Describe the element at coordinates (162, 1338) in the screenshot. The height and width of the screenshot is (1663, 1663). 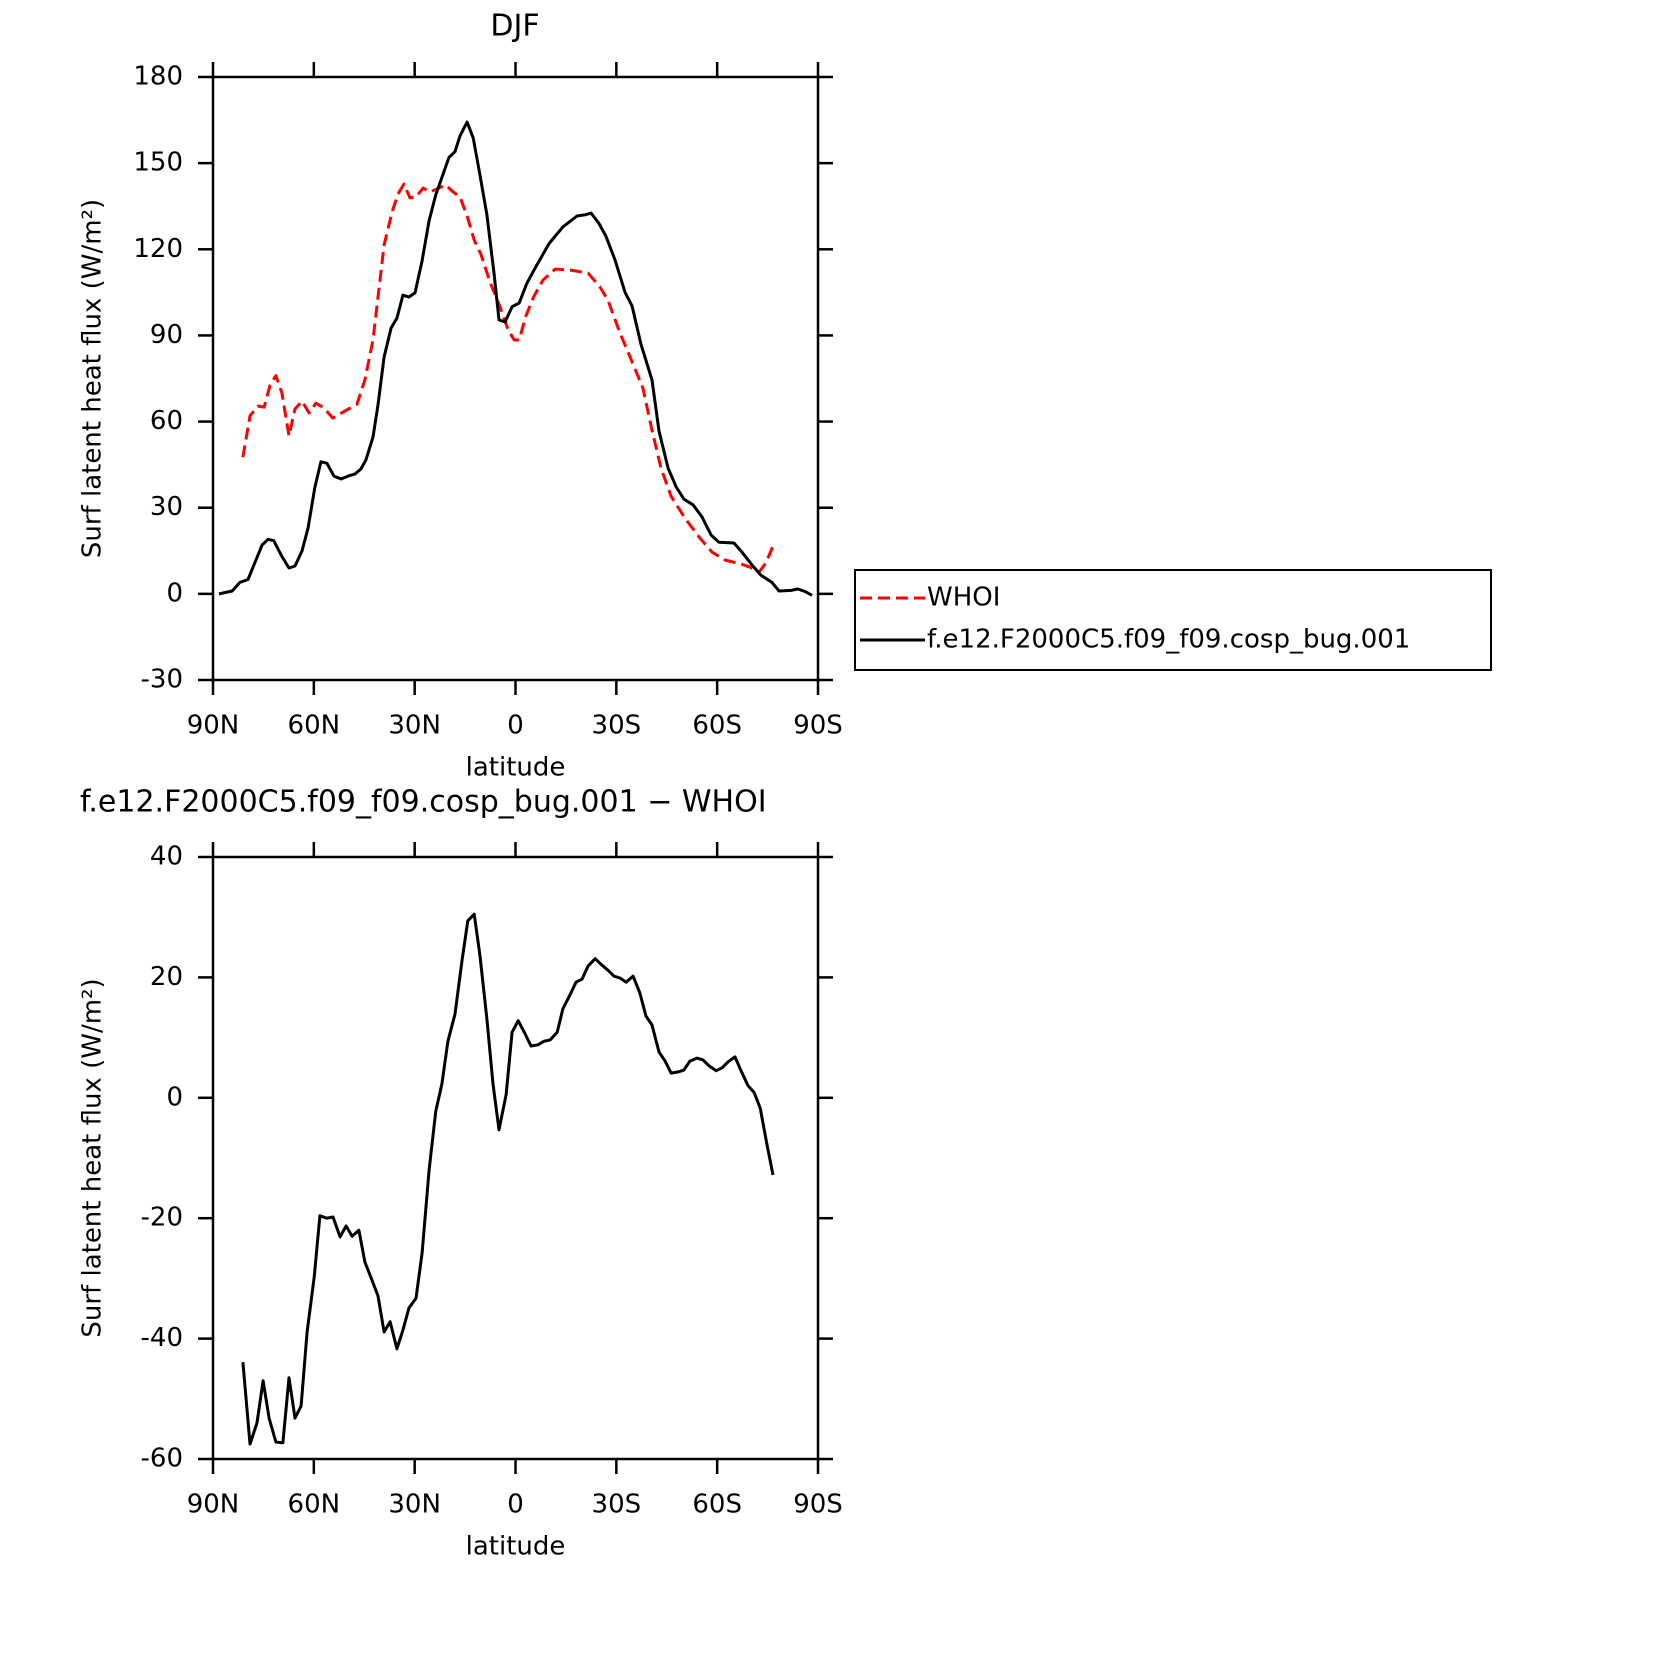
I see `y-tick-label: -40` at that location.